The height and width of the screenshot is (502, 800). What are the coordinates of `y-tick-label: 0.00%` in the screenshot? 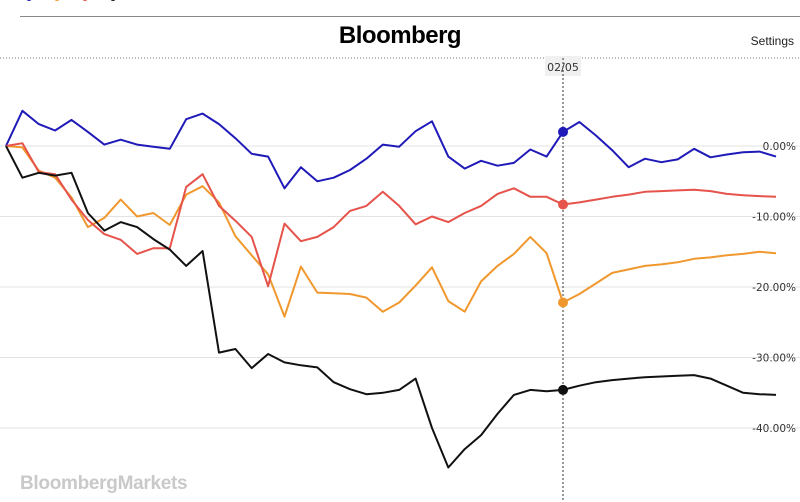 It's located at (779, 147).